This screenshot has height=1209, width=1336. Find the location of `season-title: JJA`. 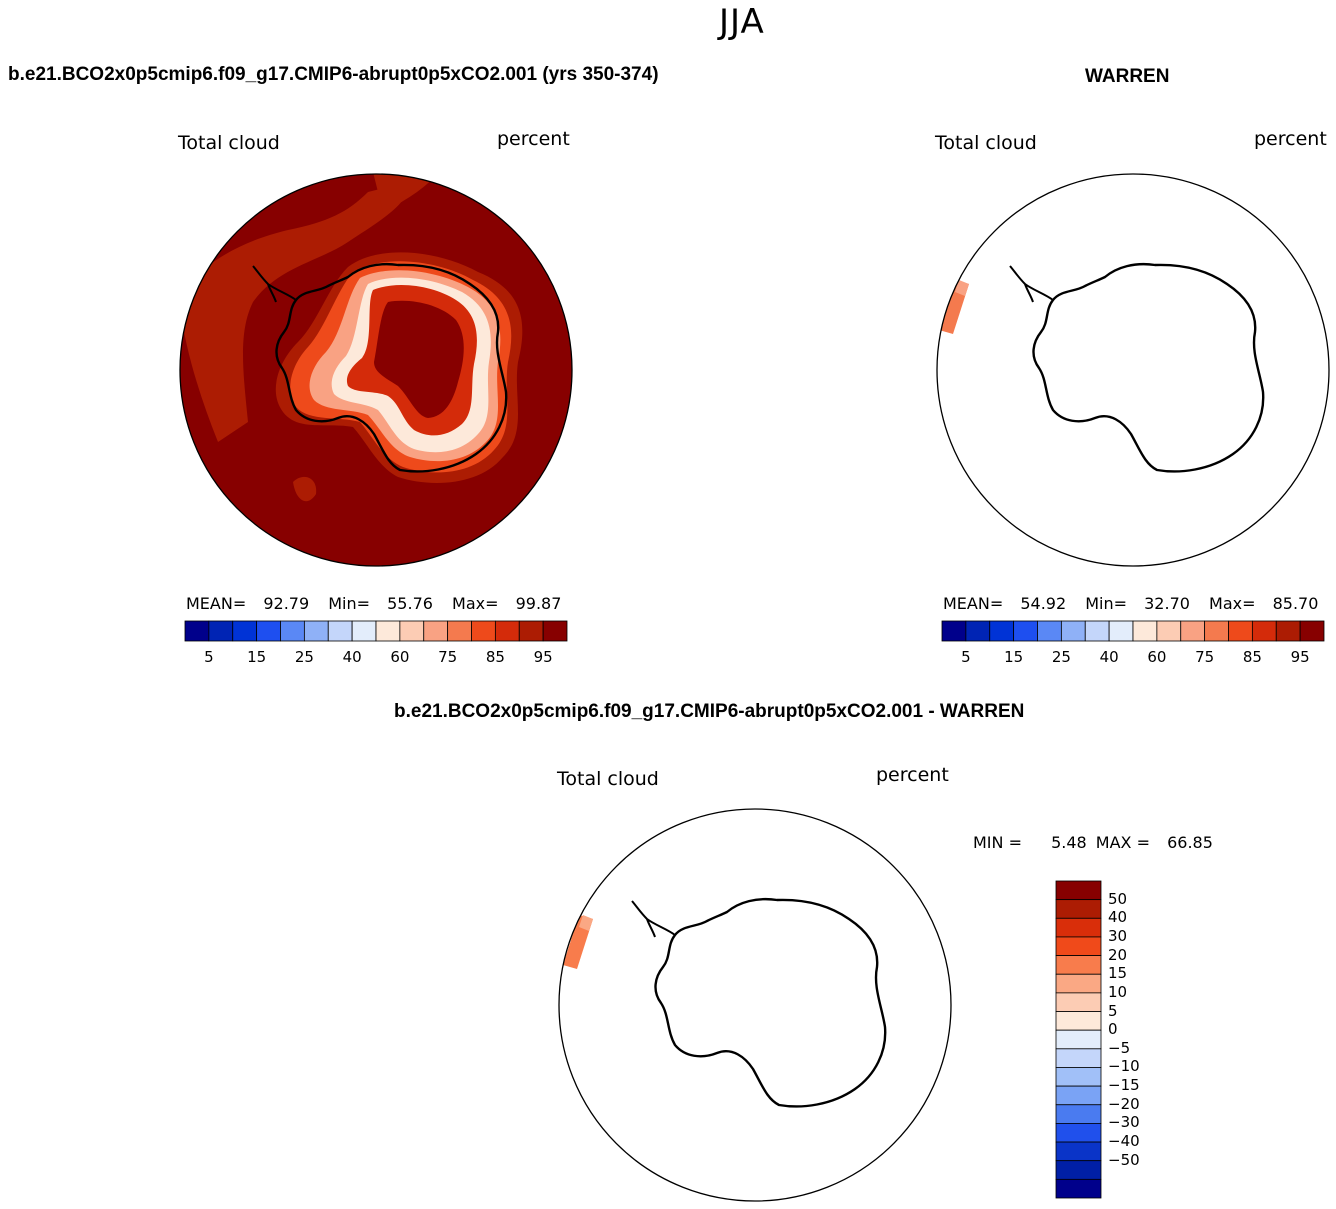

season-title: JJA is located at coordinates (742, 22).